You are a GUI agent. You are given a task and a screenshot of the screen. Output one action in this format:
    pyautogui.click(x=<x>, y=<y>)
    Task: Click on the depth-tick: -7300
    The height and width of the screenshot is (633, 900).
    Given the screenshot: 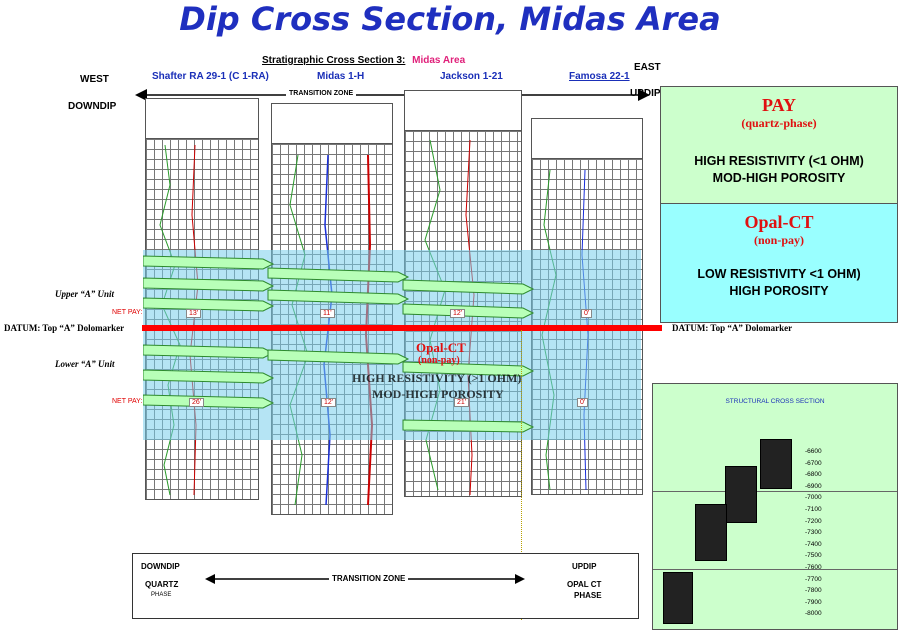 What is the action you would take?
    pyautogui.click(x=813, y=533)
    